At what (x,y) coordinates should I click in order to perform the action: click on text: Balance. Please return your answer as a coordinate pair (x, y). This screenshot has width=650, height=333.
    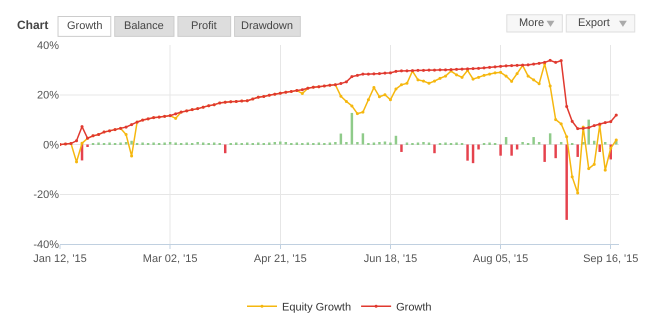
    Looking at the image, I should click on (144, 26).